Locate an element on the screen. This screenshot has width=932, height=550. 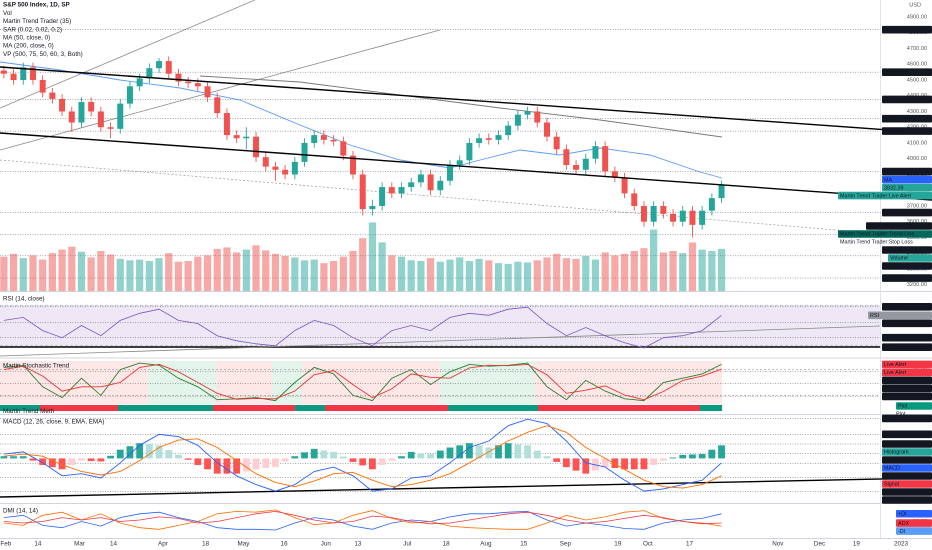
legend-entry: Martin Trend Trader (35) is located at coordinates (37, 21).